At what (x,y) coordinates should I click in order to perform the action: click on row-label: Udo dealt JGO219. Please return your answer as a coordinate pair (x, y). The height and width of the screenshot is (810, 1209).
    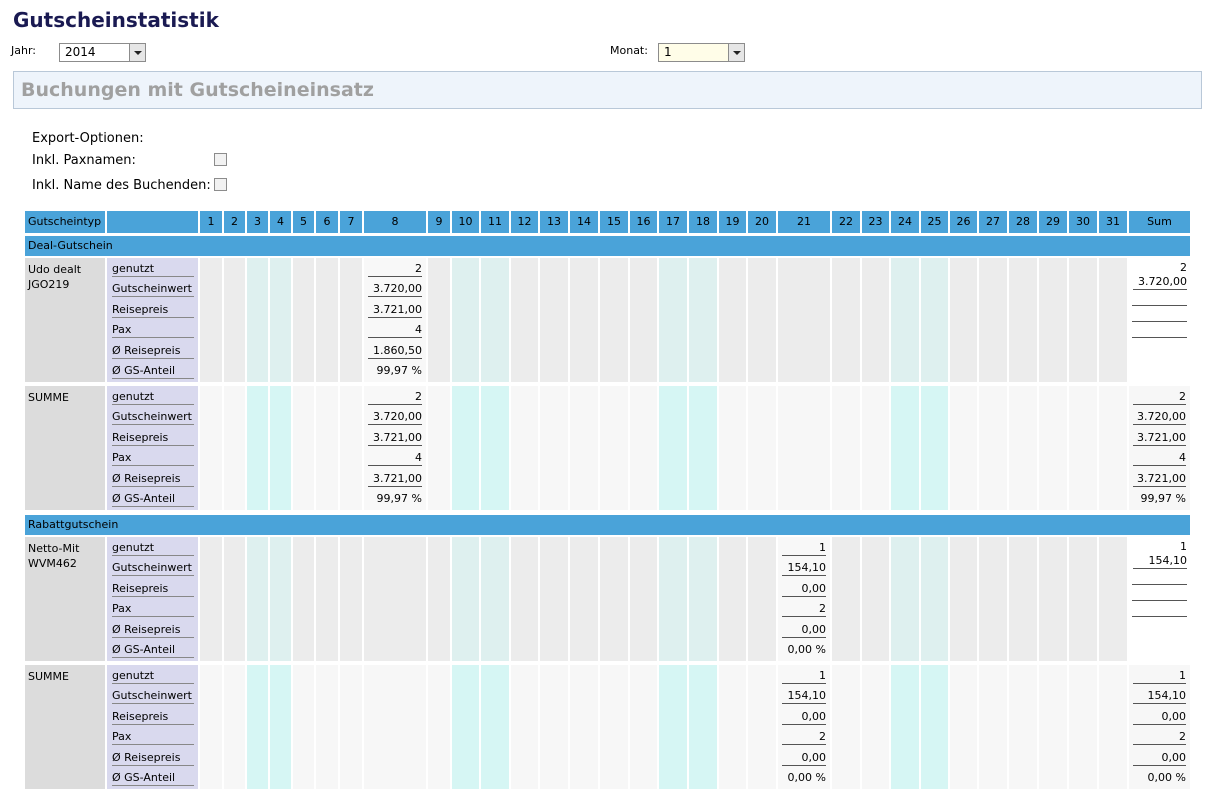
    Looking at the image, I should click on (65, 320).